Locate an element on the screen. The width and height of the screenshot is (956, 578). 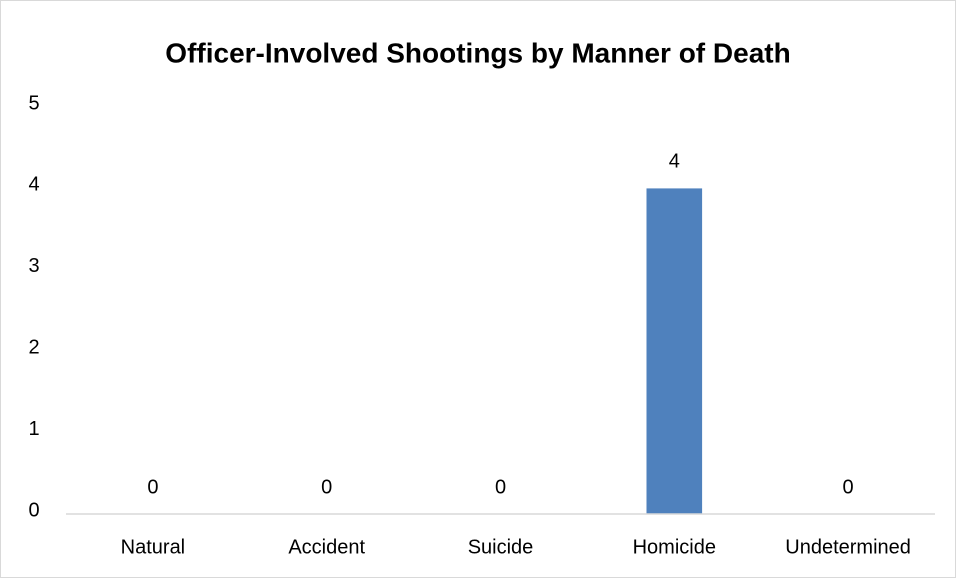
y-tick-label: 3 is located at coordinates (33, 266).